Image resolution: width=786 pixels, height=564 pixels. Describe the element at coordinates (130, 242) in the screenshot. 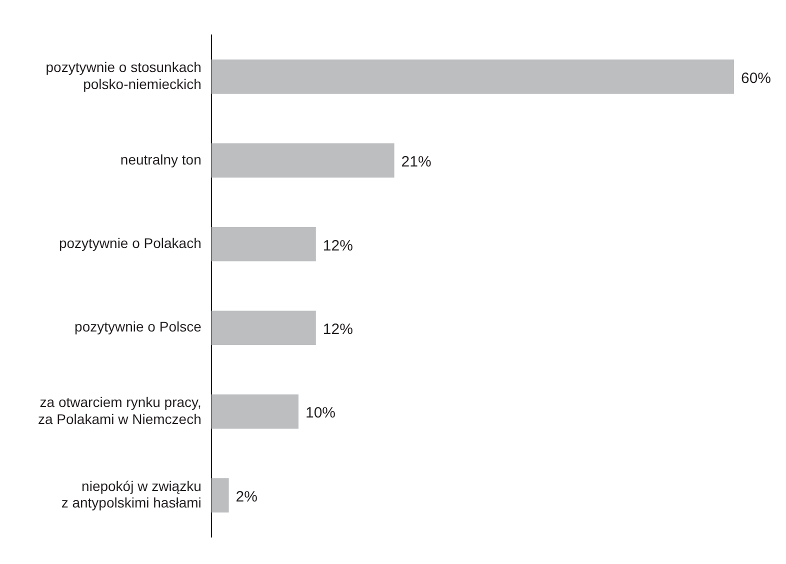

I see `y-tick-label: pozytywnie o Polakach` at that location.